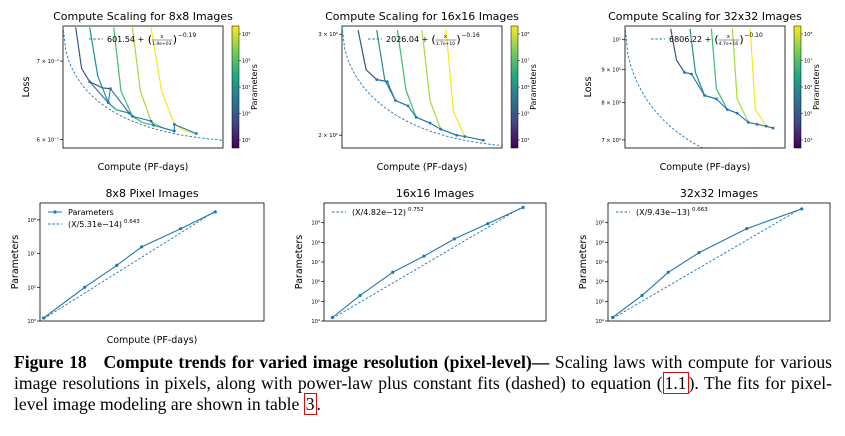  What do you see at coordinates (728, 37) in the screenshot?
I see `legend-fraction-numerator: x` at bounding box center [728, 37].